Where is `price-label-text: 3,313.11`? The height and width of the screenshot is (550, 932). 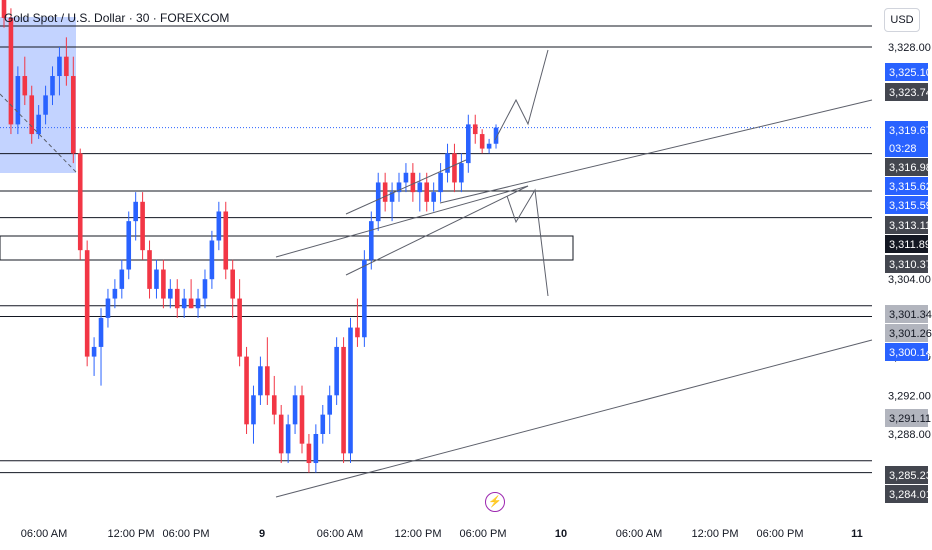 price-label-text: 3,313.11 is located at coordinates (910, 226).